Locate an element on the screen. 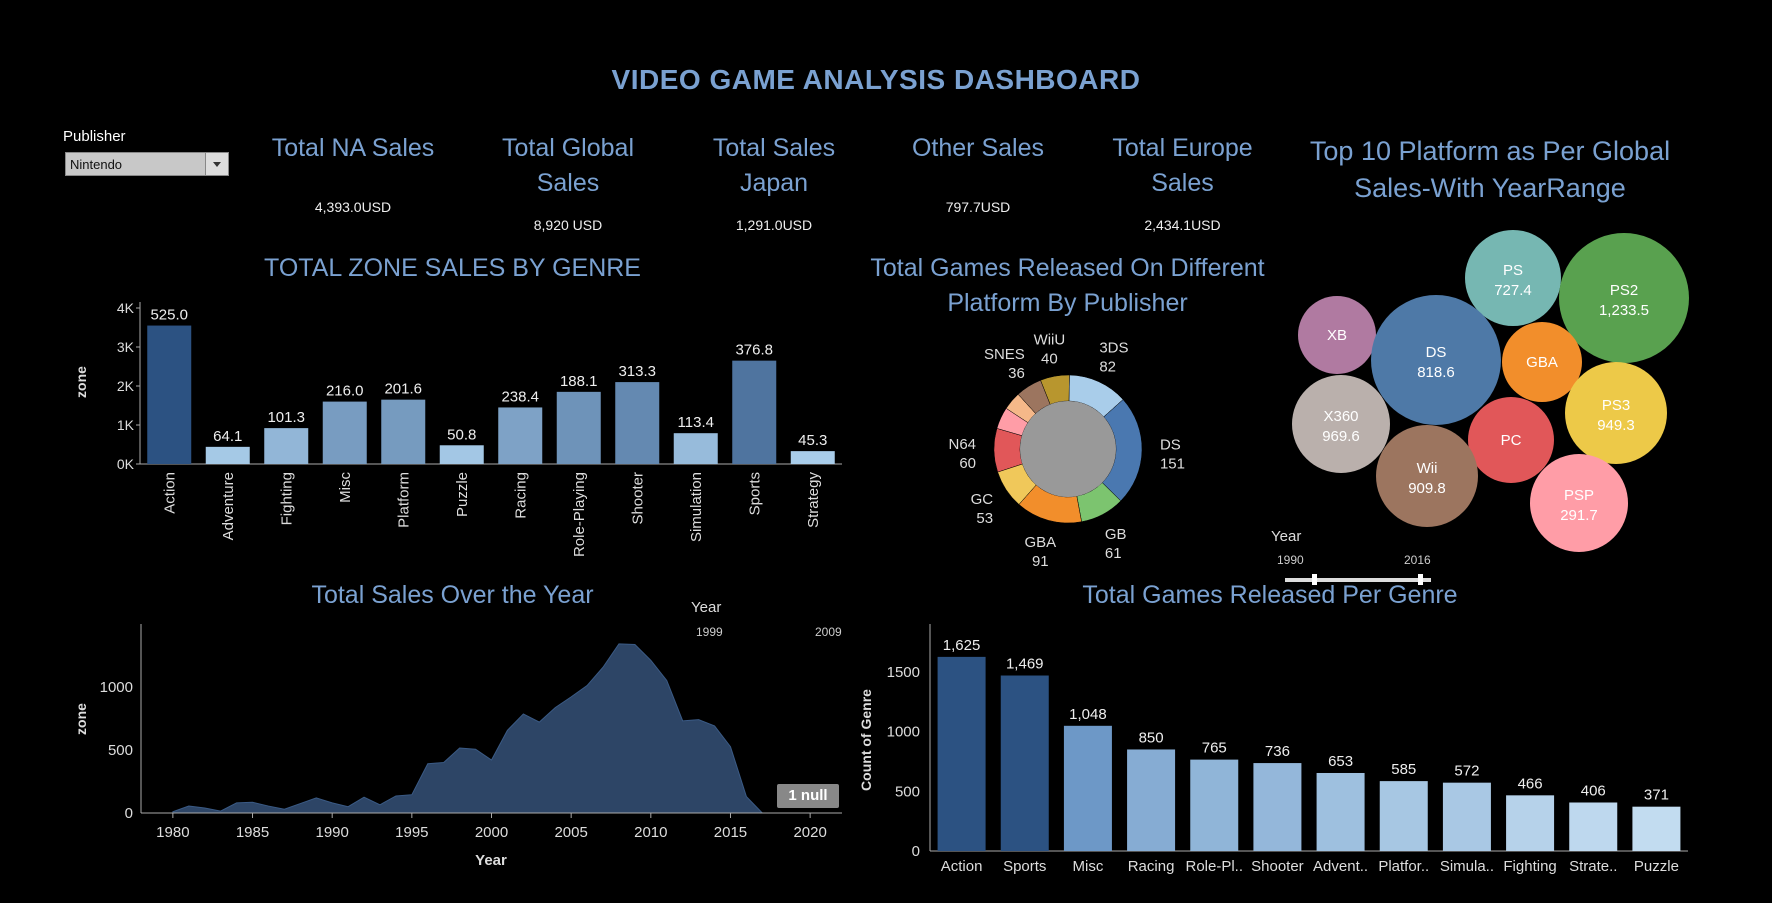 This screenshot has height=903, width=1772. bubble-value: 727.4 is located at coordinates (1513, 290).